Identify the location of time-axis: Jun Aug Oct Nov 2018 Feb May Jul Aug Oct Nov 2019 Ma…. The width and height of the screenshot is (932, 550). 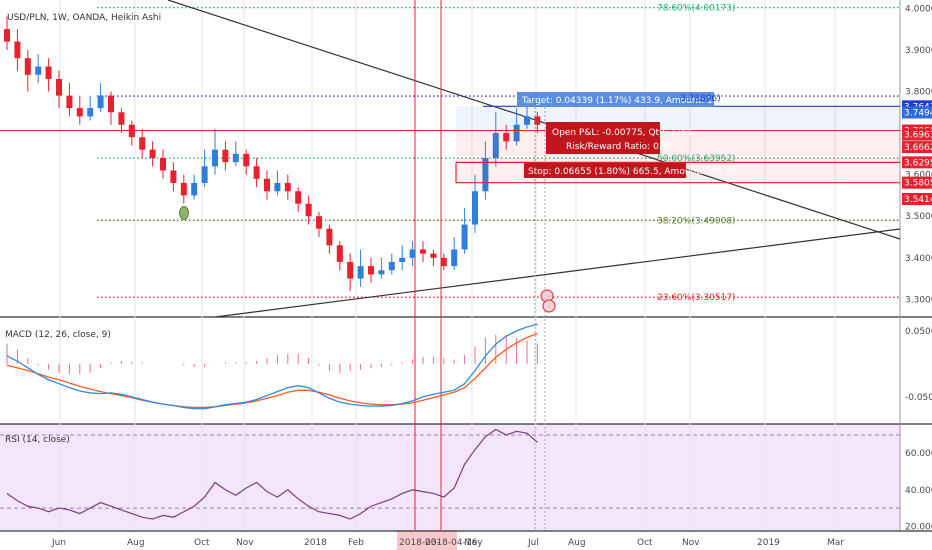
(447, 543).